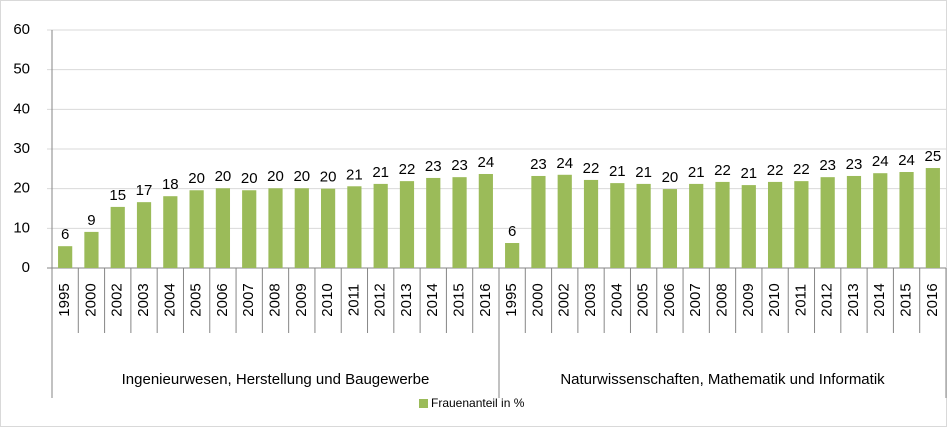 The height and width of the screenshot is (428, 948). I want to click on legend-swatch, so click(423, 403).